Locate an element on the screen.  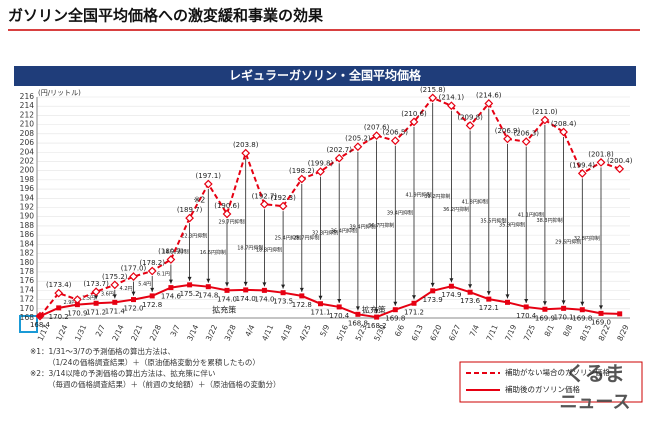
data-label: 168.8 is located at coordinates (358, 323).